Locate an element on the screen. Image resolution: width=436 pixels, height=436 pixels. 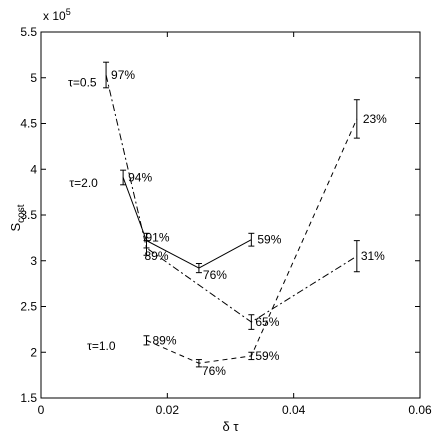
y-axis-label: Scost is located at coordinates (17, 217).